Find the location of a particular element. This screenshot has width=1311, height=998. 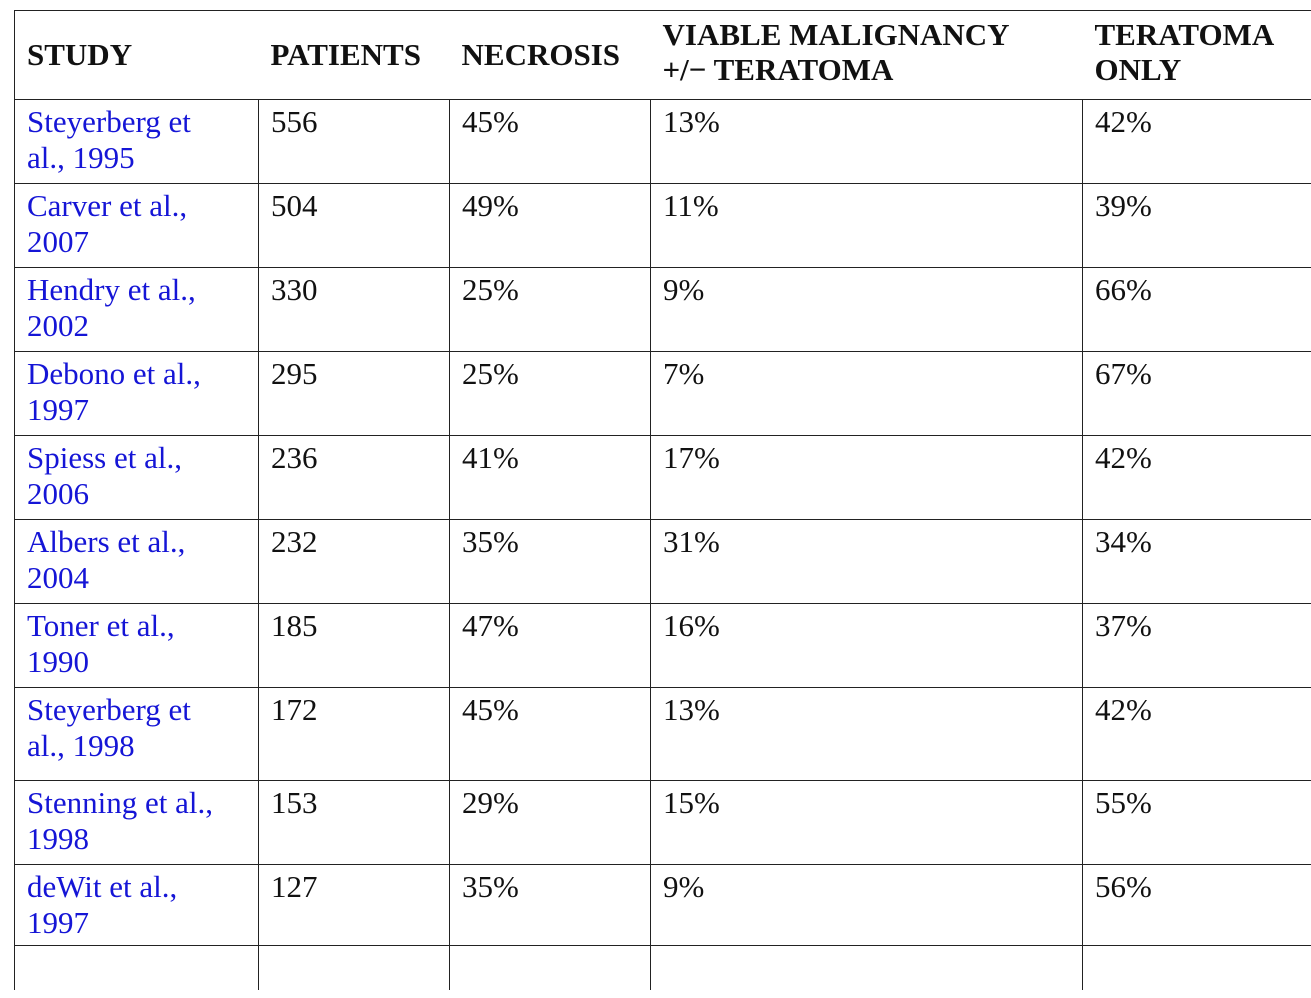

table-row: Carver et al., 2007 504 49% 11% 39% is located at coordinates (662, 225).